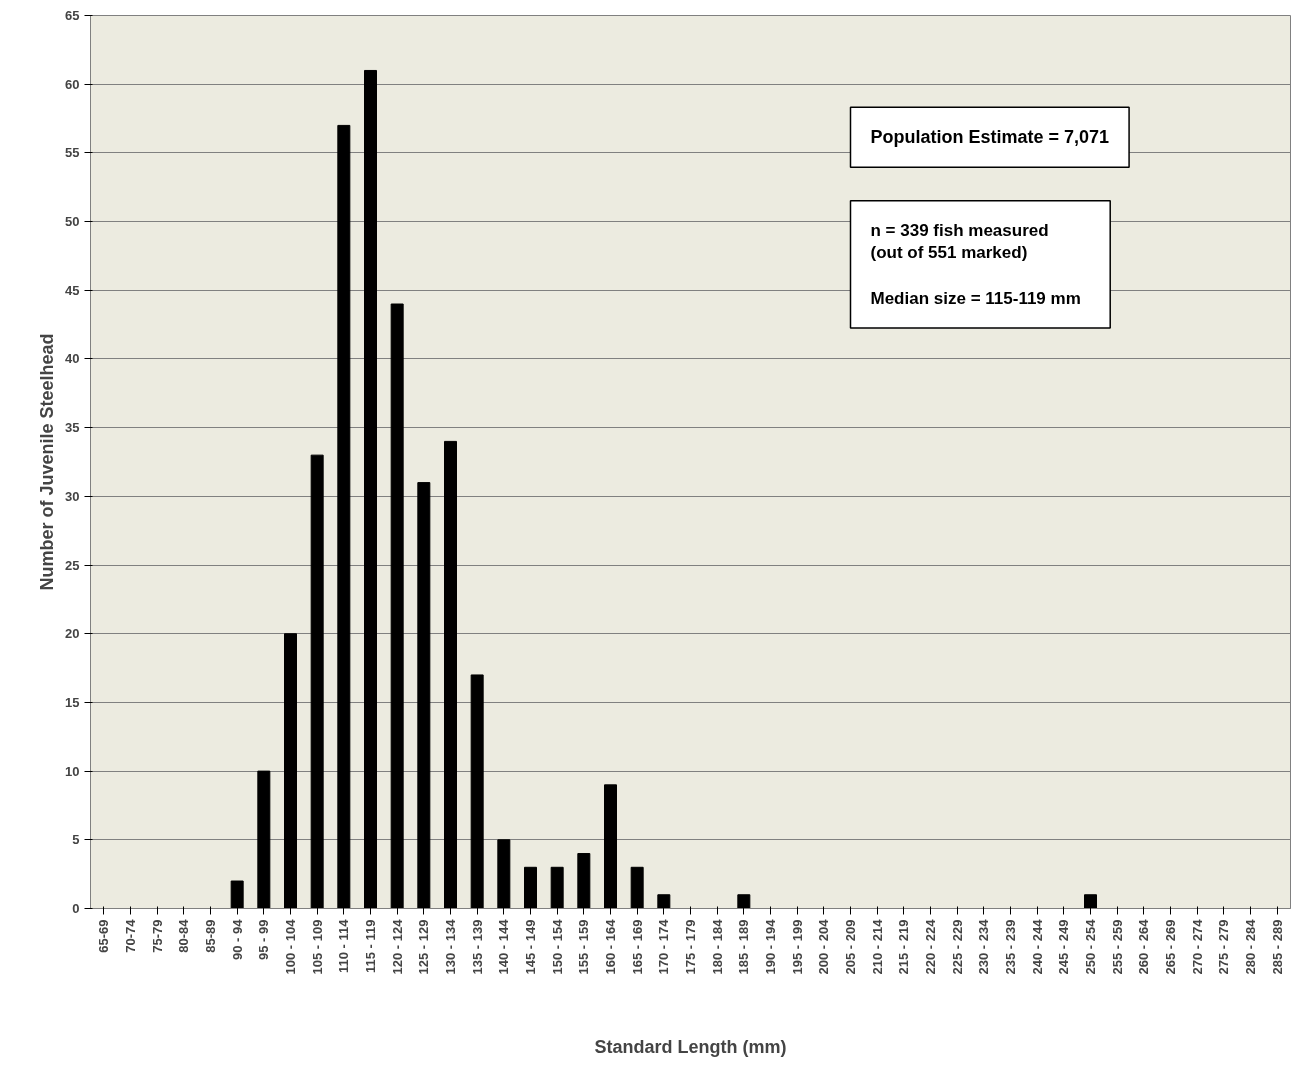 This screenshot has height=1072, width=1307. I want to click on x-tick-label: 145 - 149, so click(530, 947).